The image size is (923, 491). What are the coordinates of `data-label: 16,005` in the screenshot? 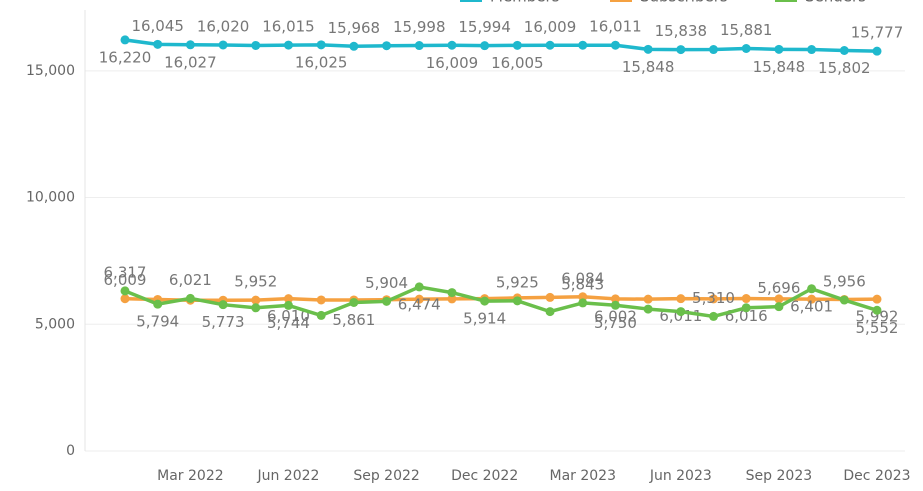 It's located at (517, 63).